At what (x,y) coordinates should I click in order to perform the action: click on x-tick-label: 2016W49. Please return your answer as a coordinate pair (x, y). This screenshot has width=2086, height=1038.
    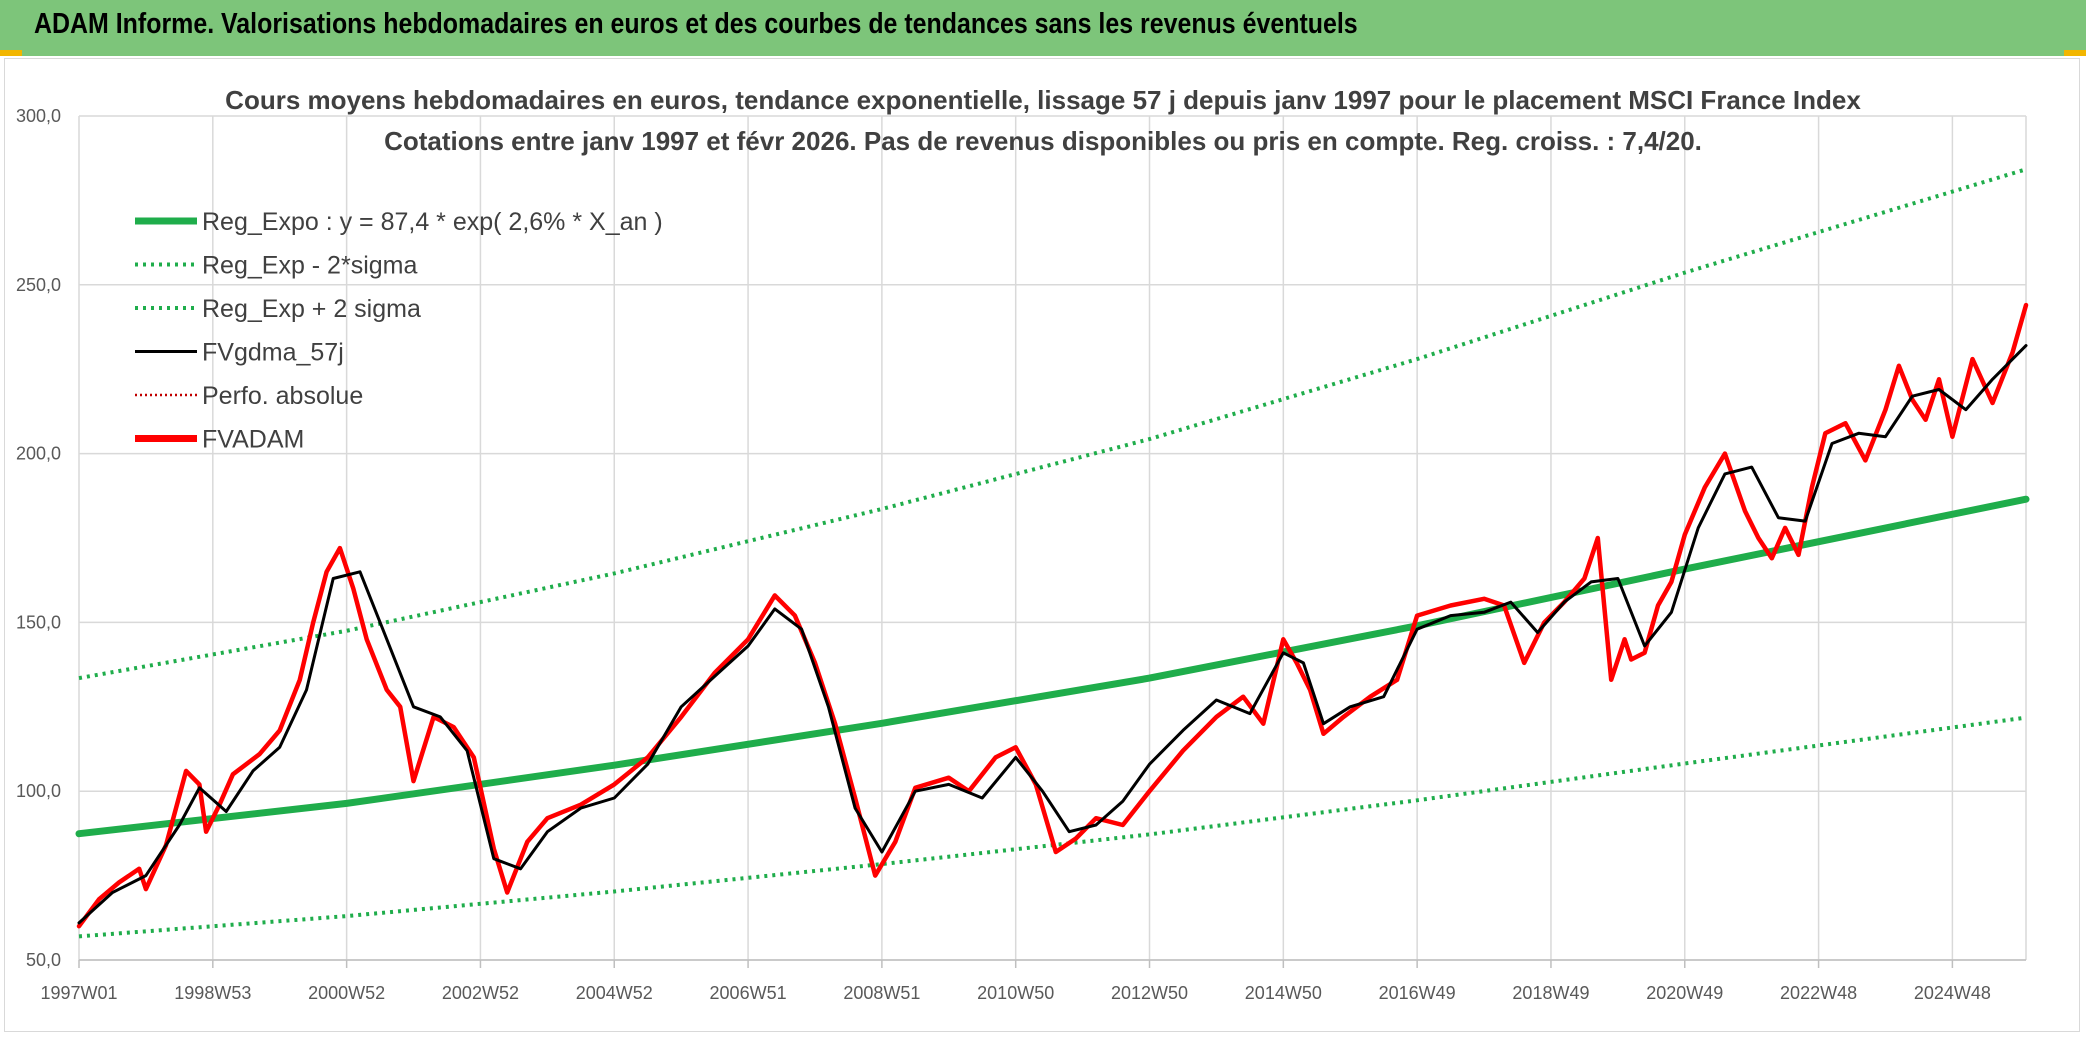
    Looking at the image, I should click on (1417, 993).